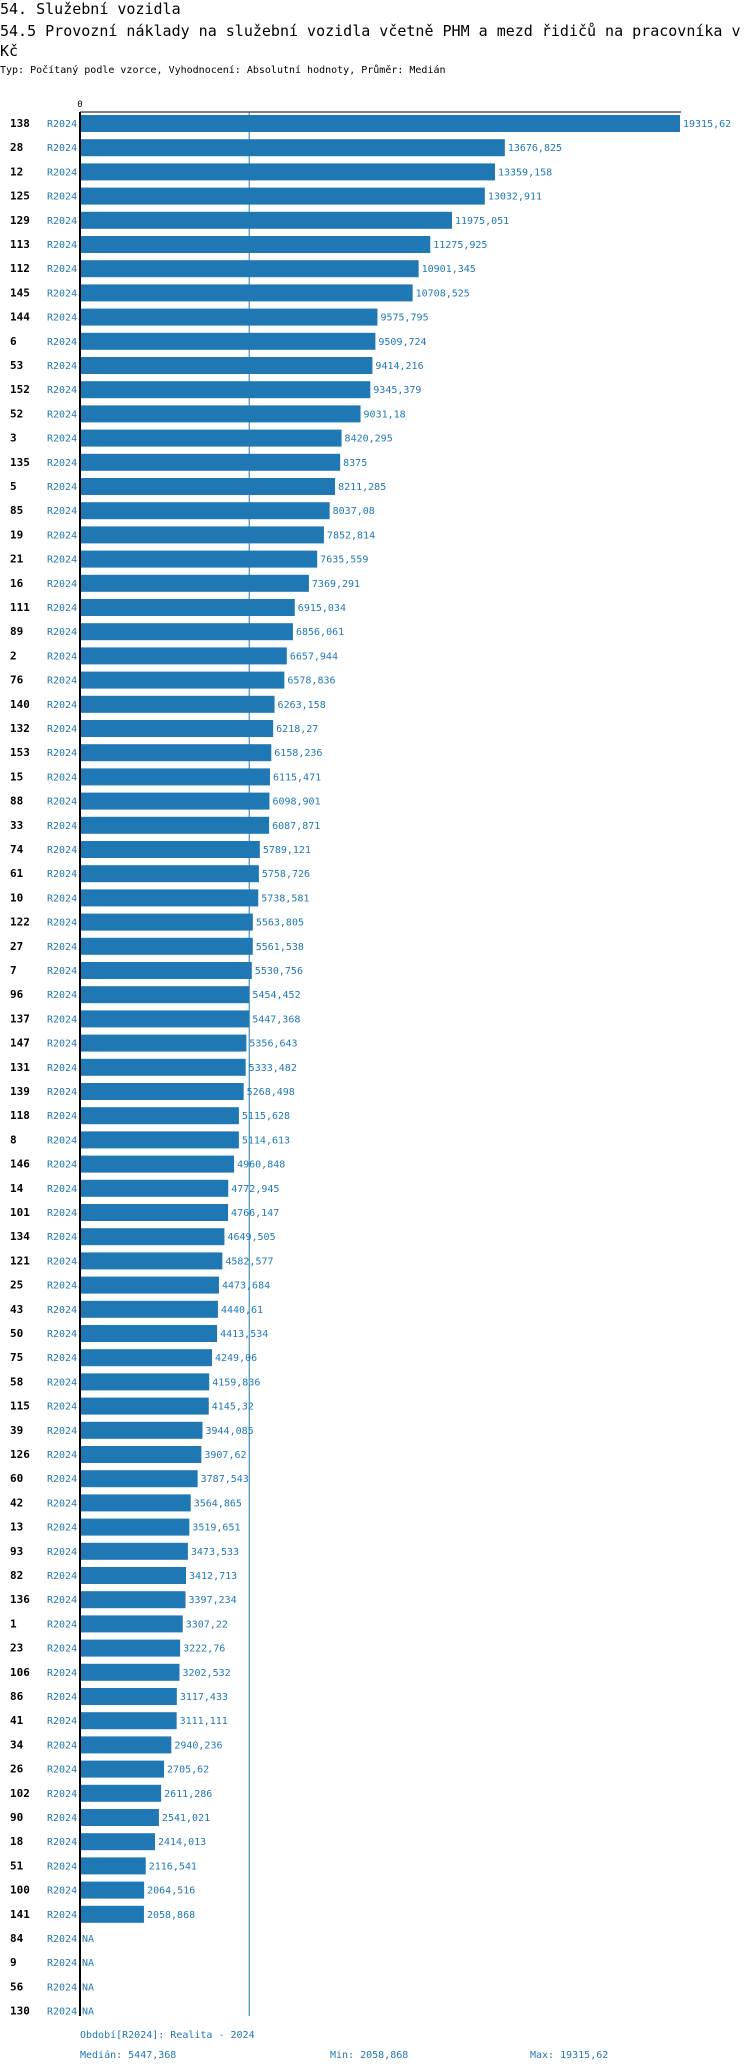  Describe the element at coordinates (280, 947) in the screenshot. I see `value-label: 5561,538` at that location.